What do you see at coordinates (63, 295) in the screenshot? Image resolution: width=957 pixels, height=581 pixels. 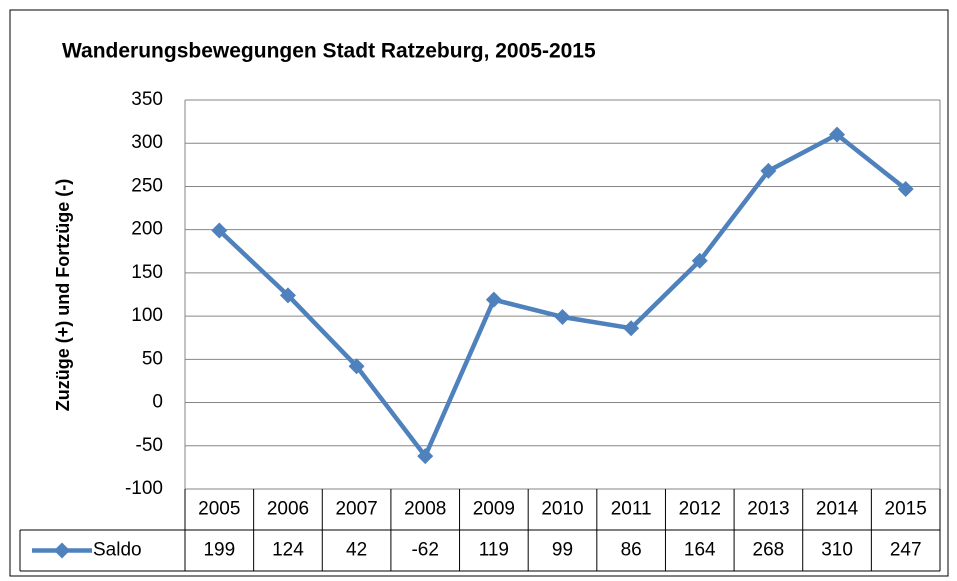 I see `y-axis-label: Zuzüge (+) und Fortzüge (-)` at bounding box center [63, 295].